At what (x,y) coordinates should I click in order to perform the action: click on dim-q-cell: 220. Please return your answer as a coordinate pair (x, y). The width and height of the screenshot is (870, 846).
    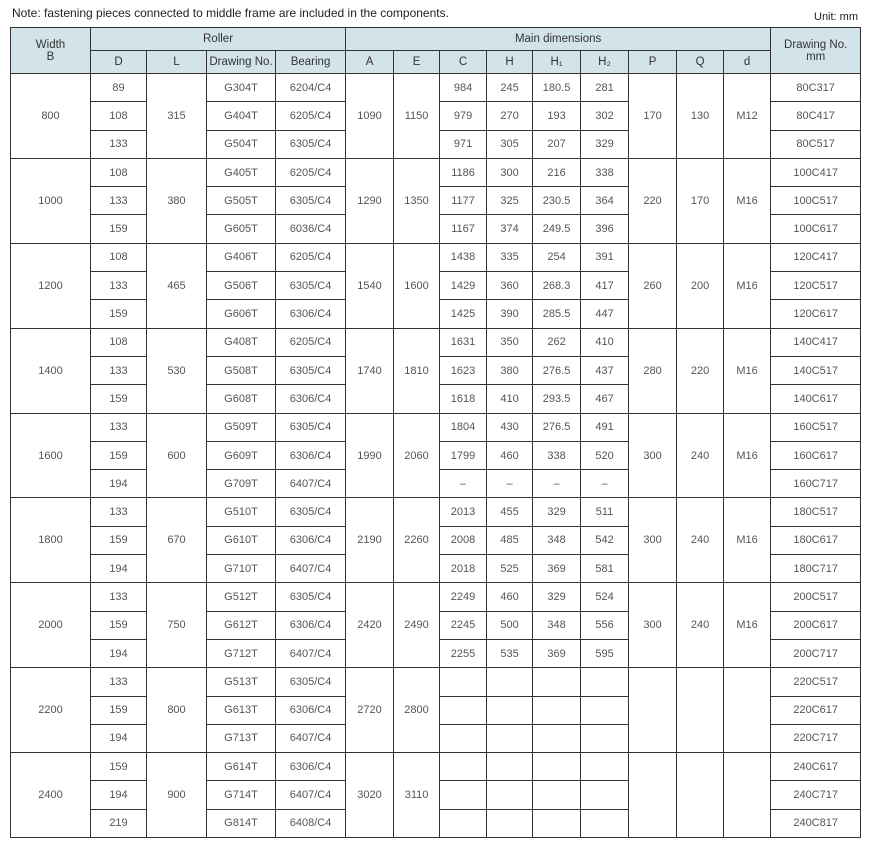
    Looking at the image, I should click on (700, 370).